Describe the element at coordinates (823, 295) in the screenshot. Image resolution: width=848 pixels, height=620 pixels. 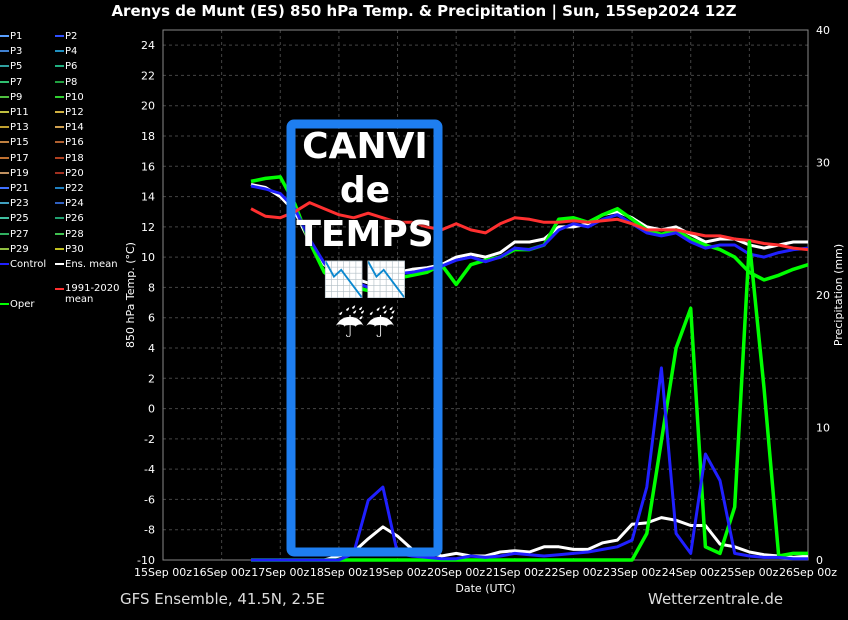
I see `y2-tick-label: 20` at that location.